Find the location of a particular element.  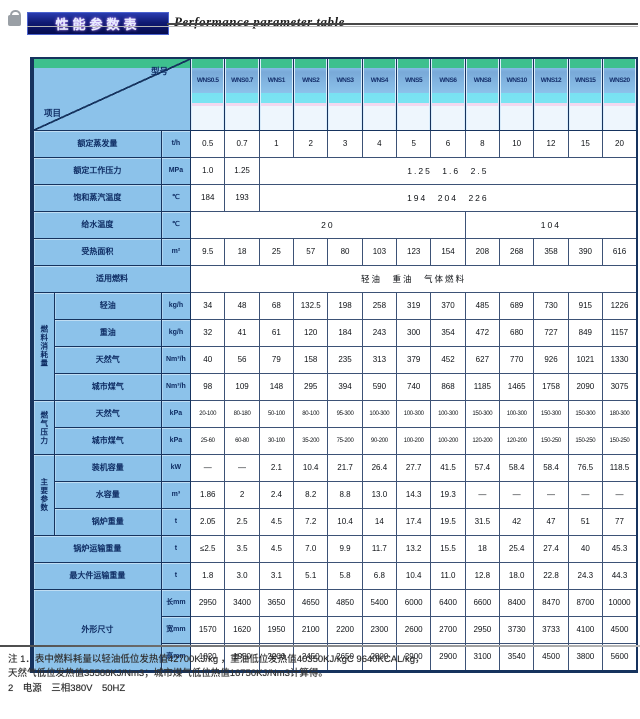

data-cell: 75-200 is located at coordinates (345, 441).